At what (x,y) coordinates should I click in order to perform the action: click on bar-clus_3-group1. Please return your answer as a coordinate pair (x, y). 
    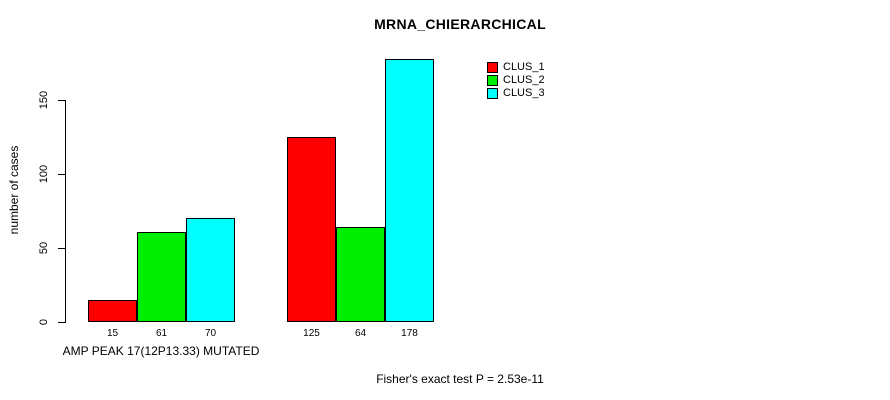
    Looking at the image, I should click on (210, 270).